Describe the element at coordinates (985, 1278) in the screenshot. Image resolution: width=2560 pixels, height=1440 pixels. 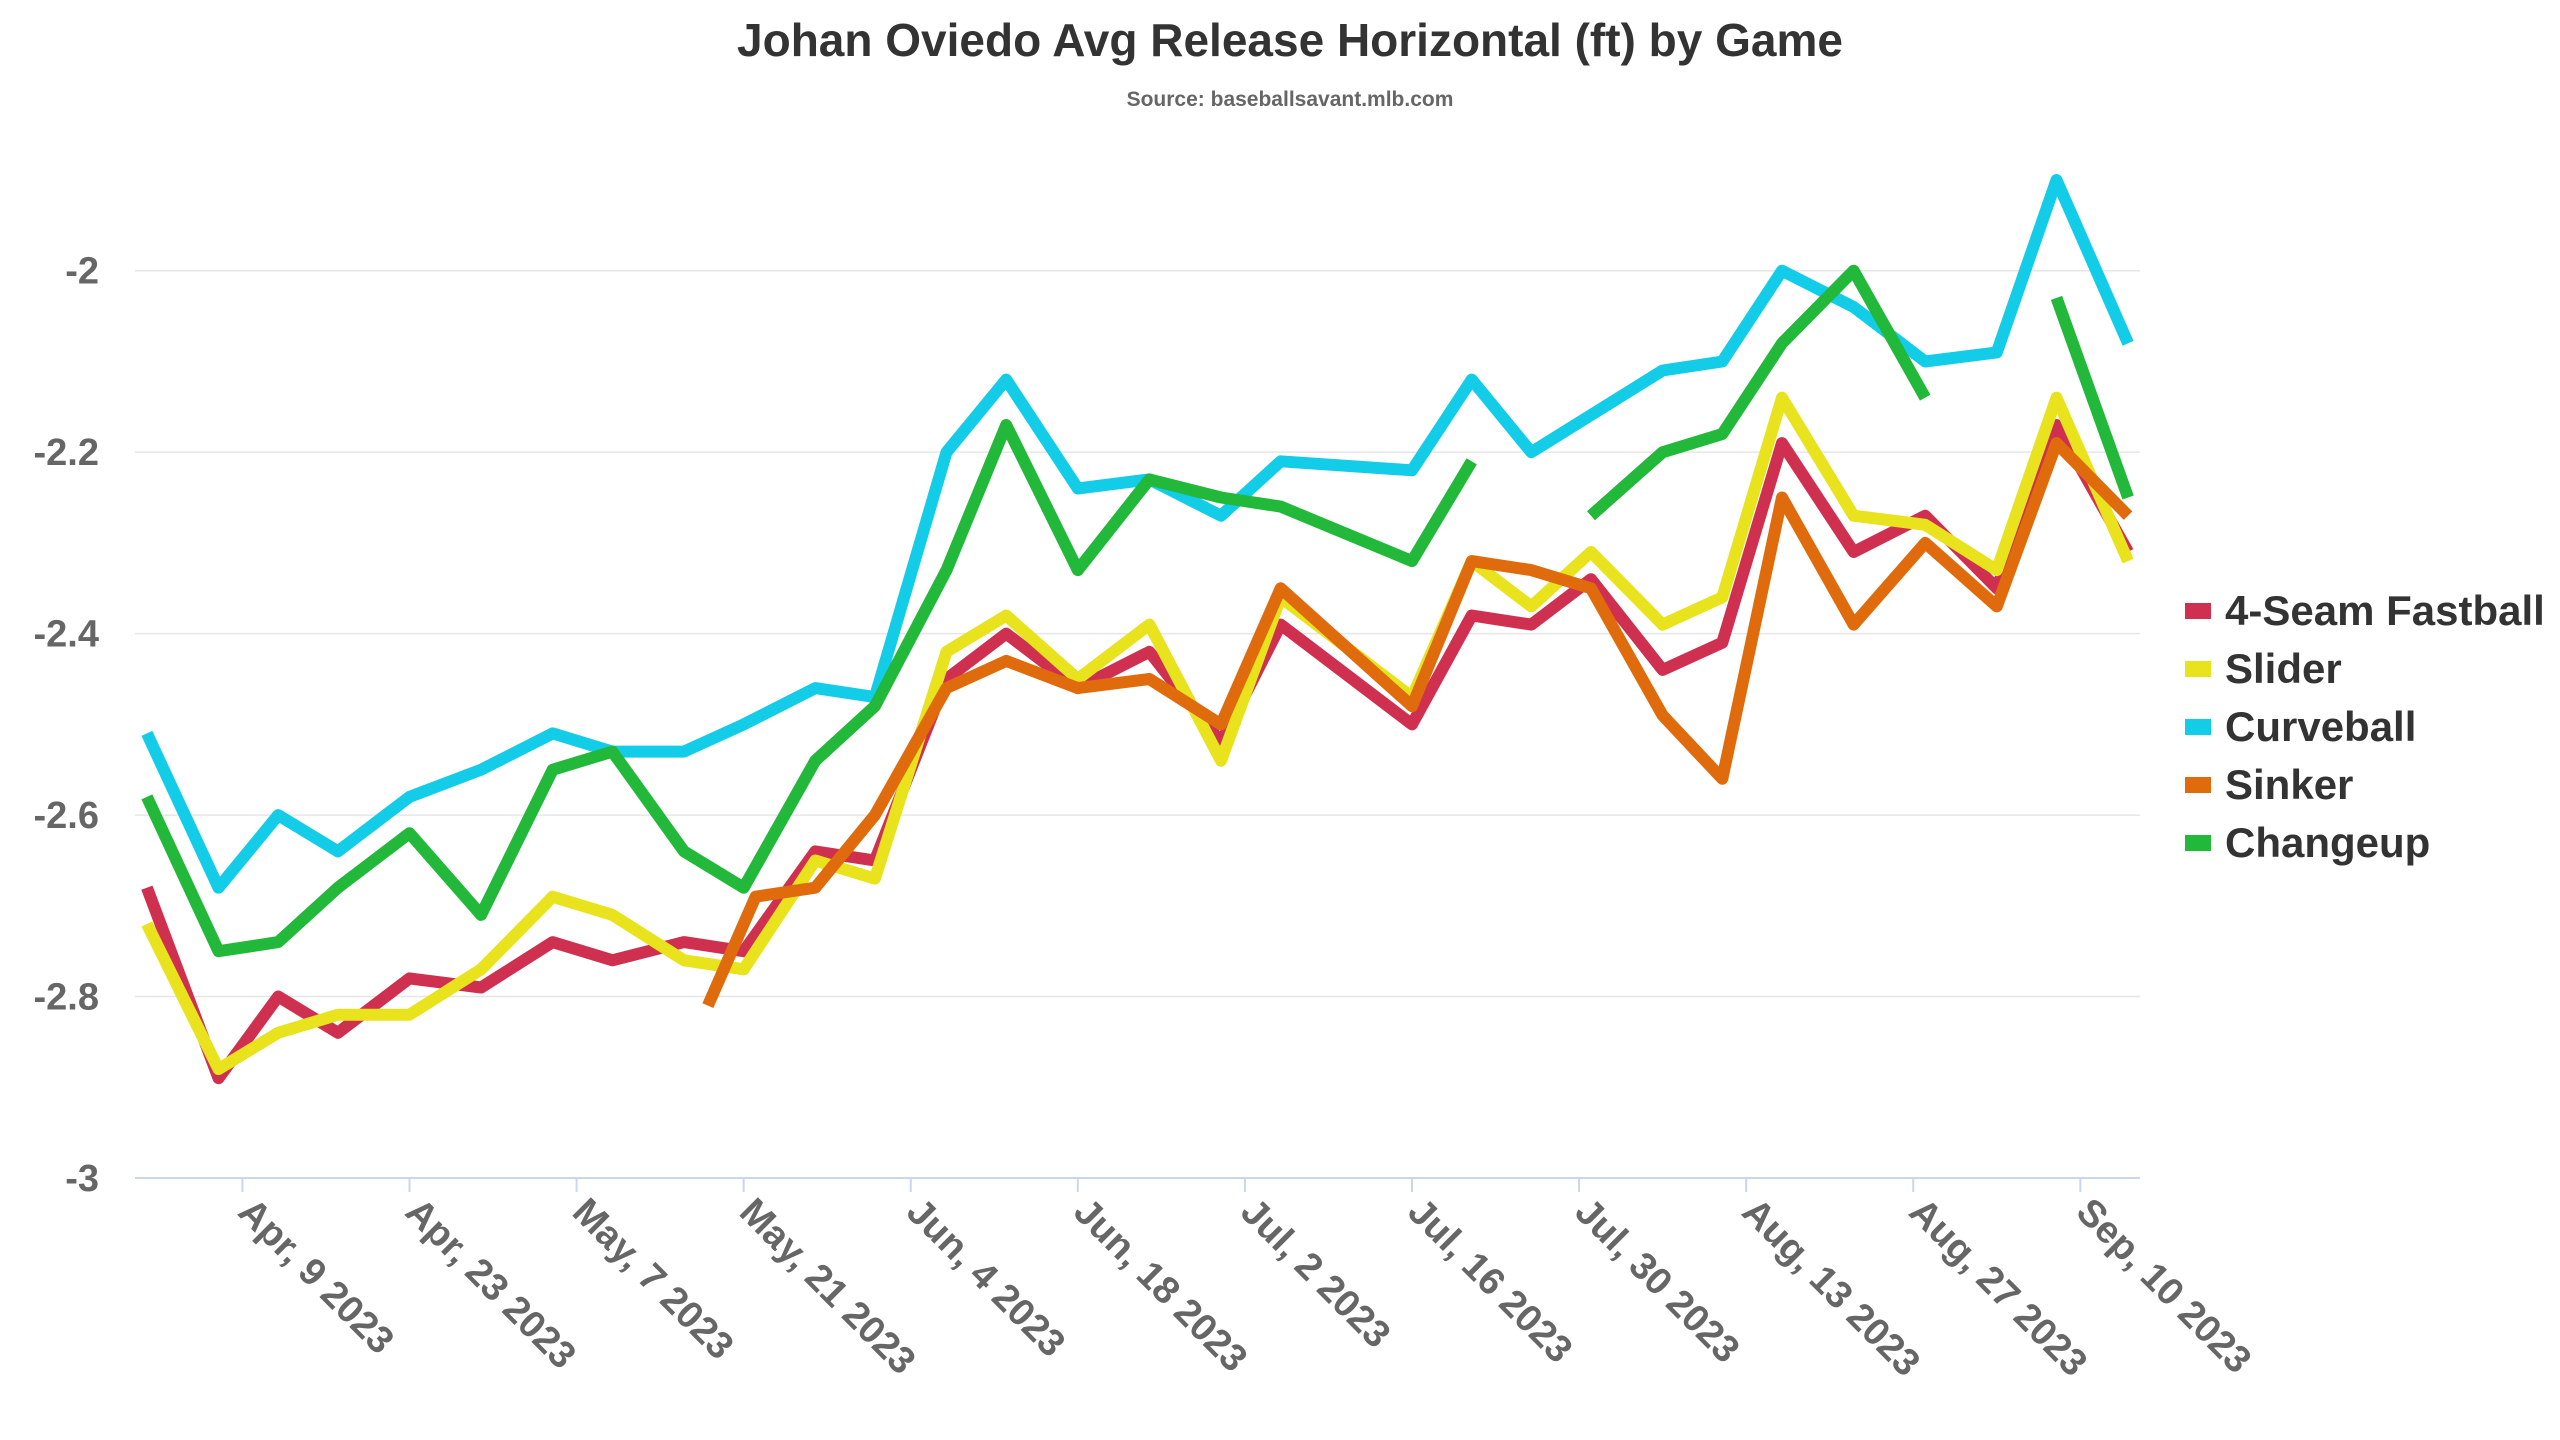
I see `x-tick-label: Jun, 4 2023` at that location.